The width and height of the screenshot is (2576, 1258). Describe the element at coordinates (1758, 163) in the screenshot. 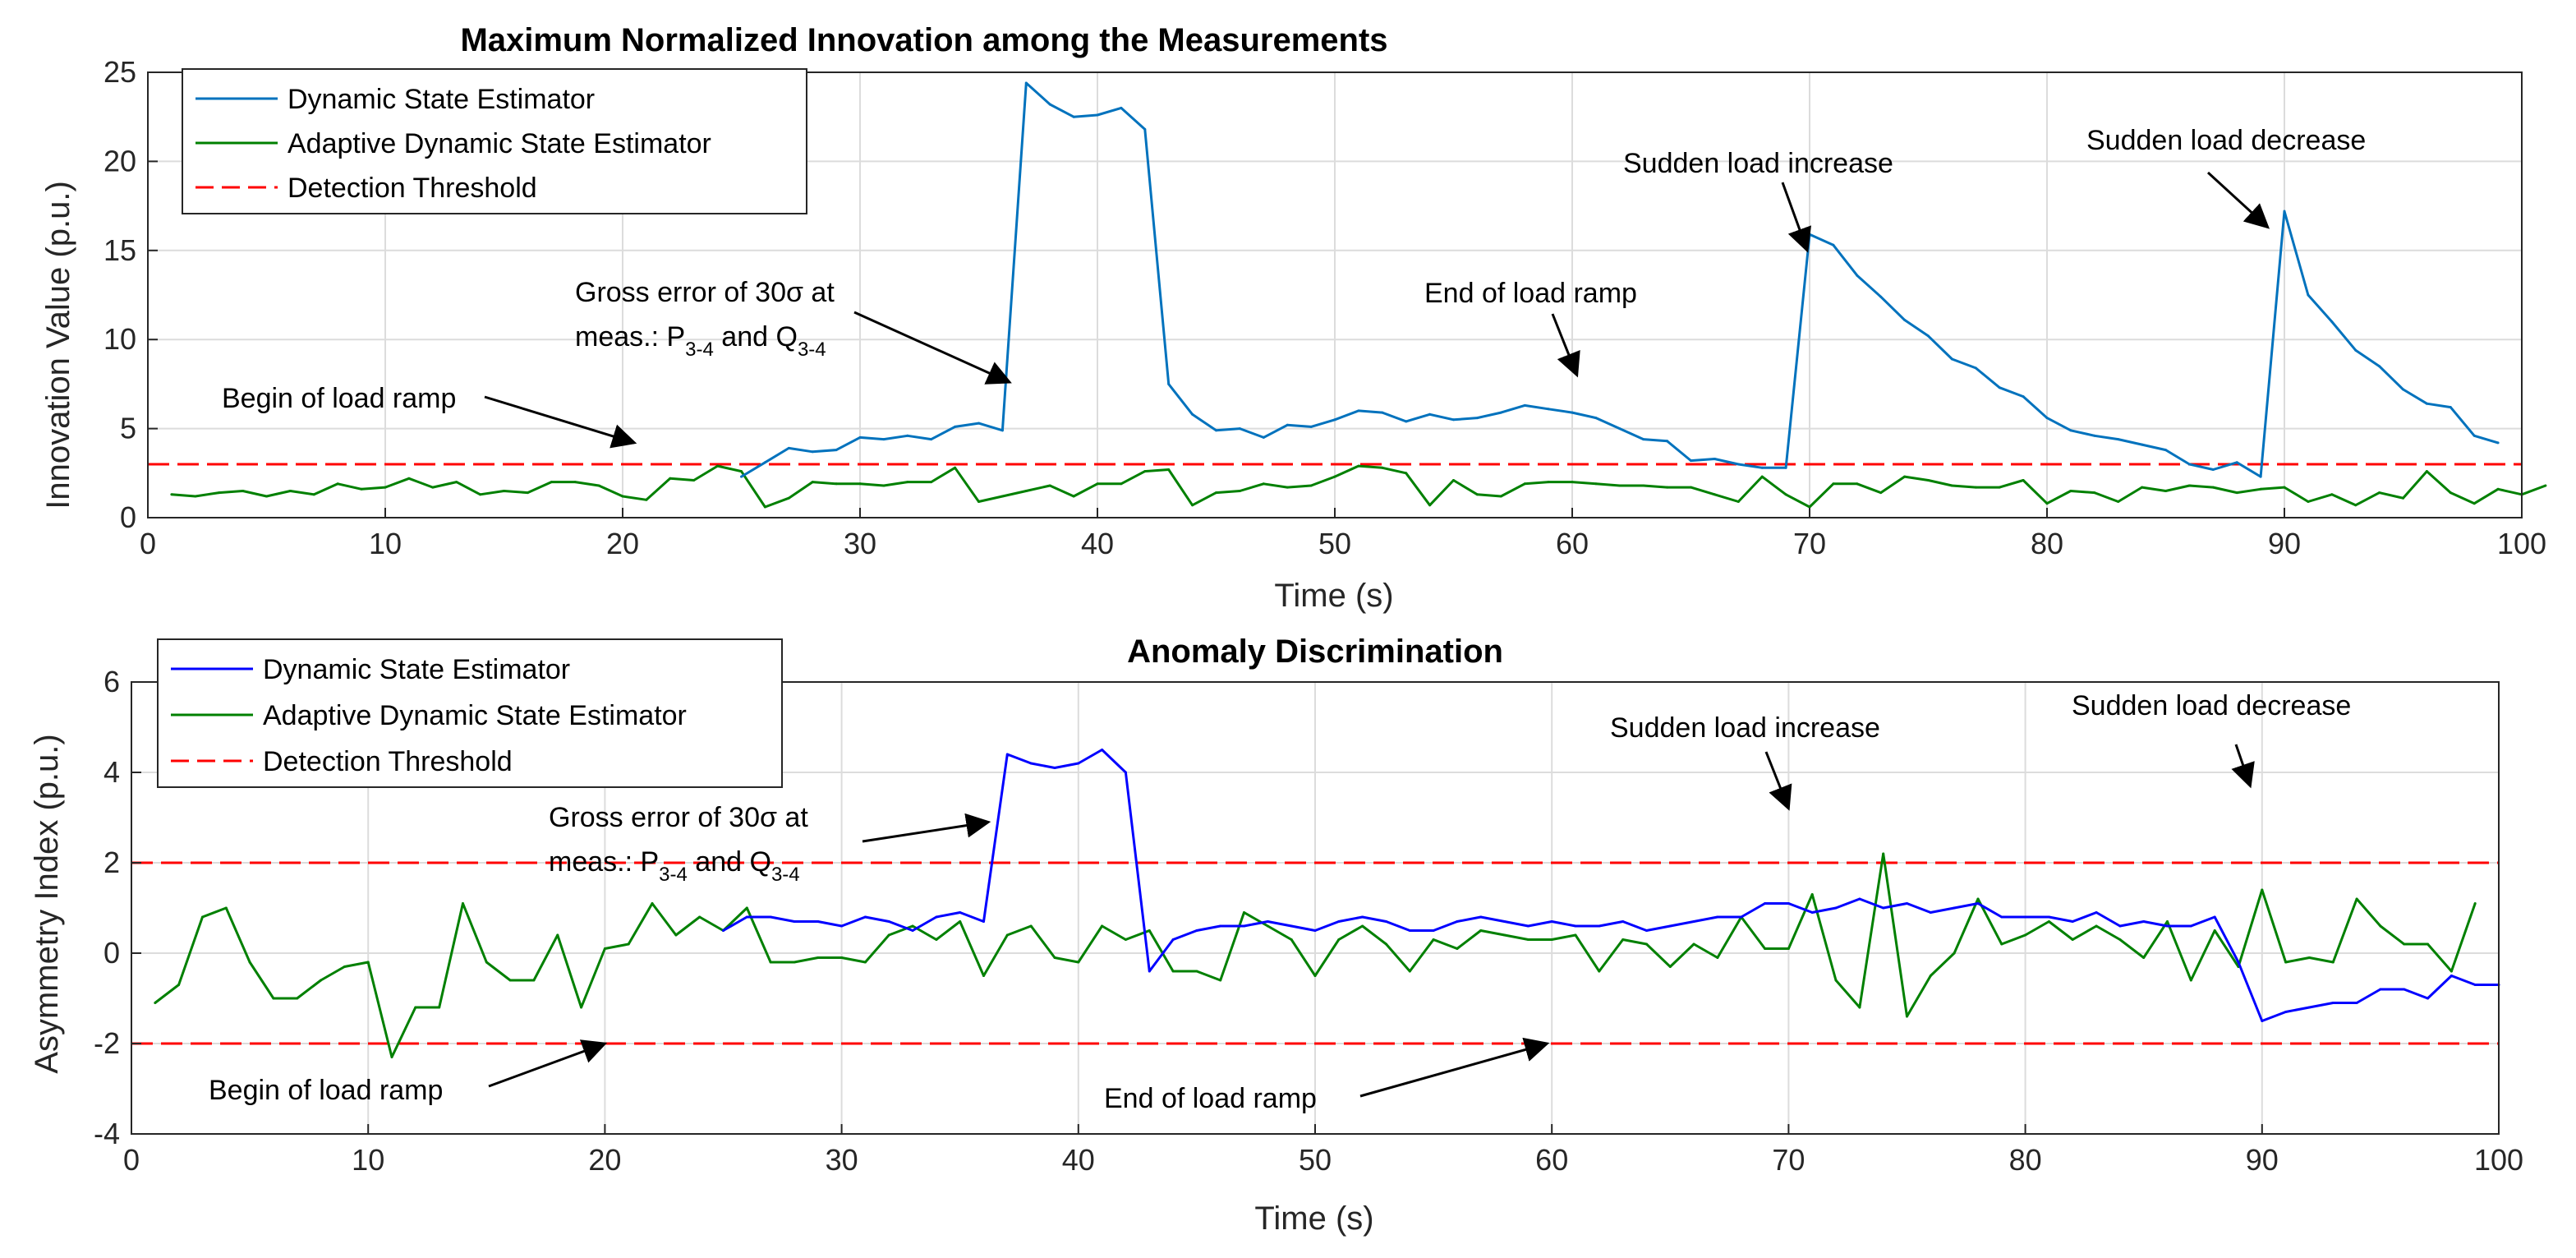

I see `annotation-load-increase: Sudden load increase` at that location.